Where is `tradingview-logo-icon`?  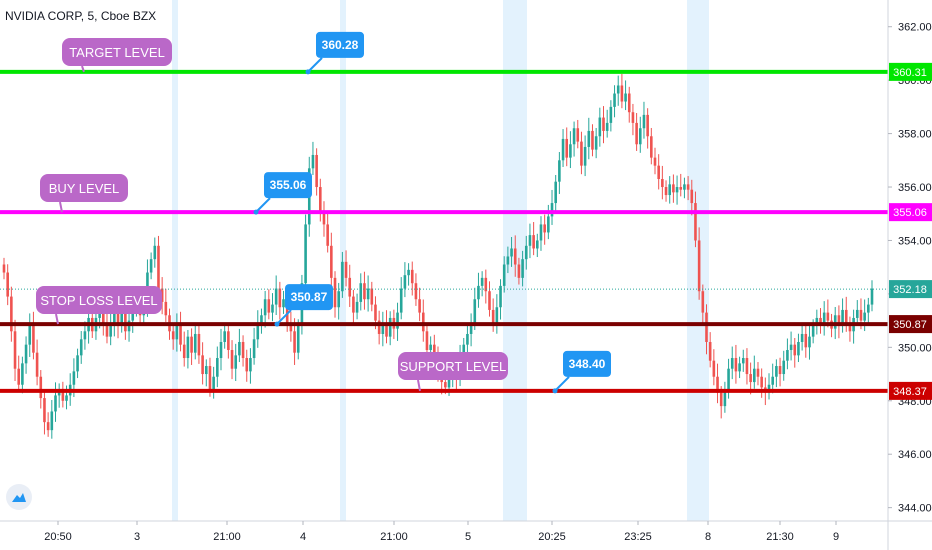
tradingview-logo-icon is located at coordinates (19, 497).